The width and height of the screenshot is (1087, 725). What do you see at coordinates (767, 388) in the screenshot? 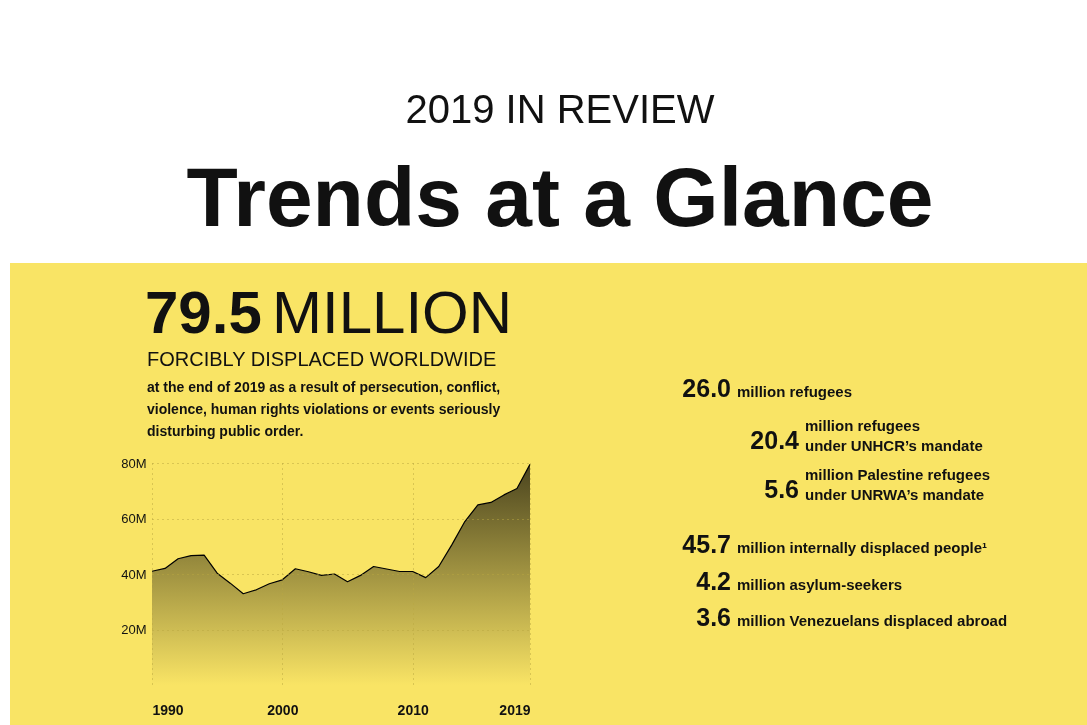
I see `text: 26.0 million refugees` at bounding box center [767, 388].